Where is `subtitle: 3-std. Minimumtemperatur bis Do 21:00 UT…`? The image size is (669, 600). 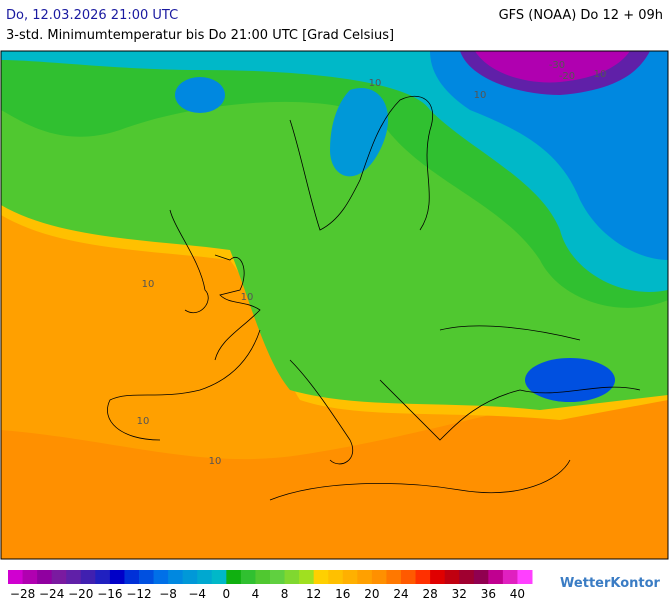 subtitle: 3-std. Minimumtemperatur bis Do 21:00 UT… is located at coordinates (200, 35).